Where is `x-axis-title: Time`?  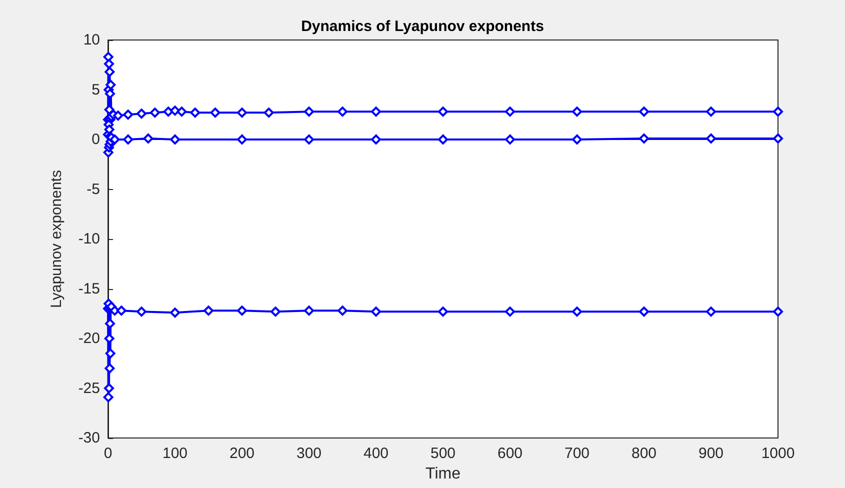
x-axis-title: Time is located at coordinates (443, 473).